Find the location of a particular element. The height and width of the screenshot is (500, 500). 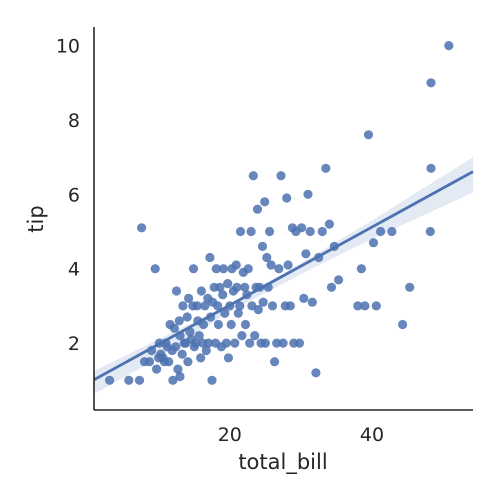

x-tick-label: 40 is located at coordinates (372, 435).